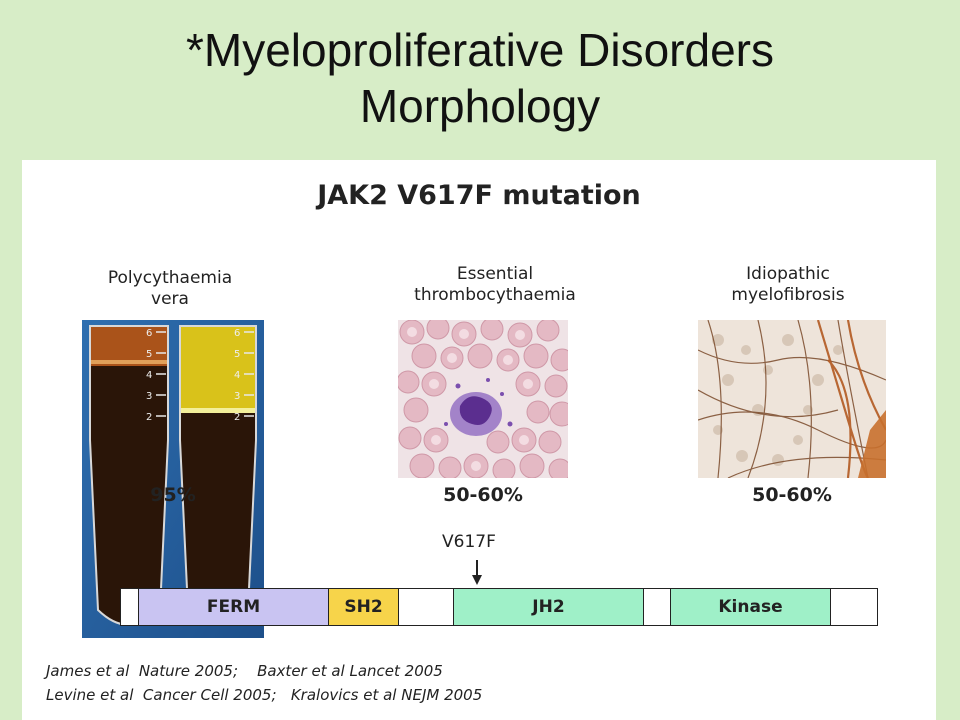  I want to click on marrow-biopsy-illustration, so click(792, 399).